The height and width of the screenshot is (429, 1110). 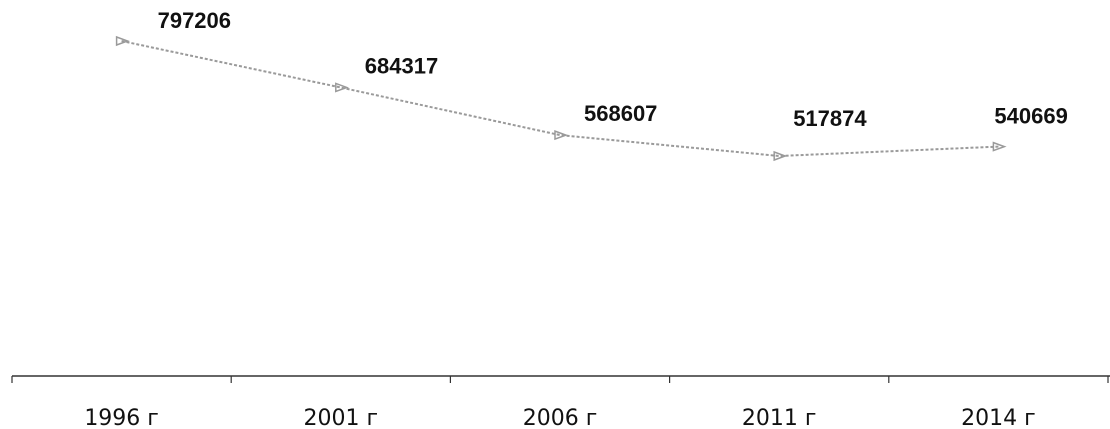 What do you see at coordinates (830, 118) in the screenshot?
I see `data-label: 517874` at bounding box center [830, 118].